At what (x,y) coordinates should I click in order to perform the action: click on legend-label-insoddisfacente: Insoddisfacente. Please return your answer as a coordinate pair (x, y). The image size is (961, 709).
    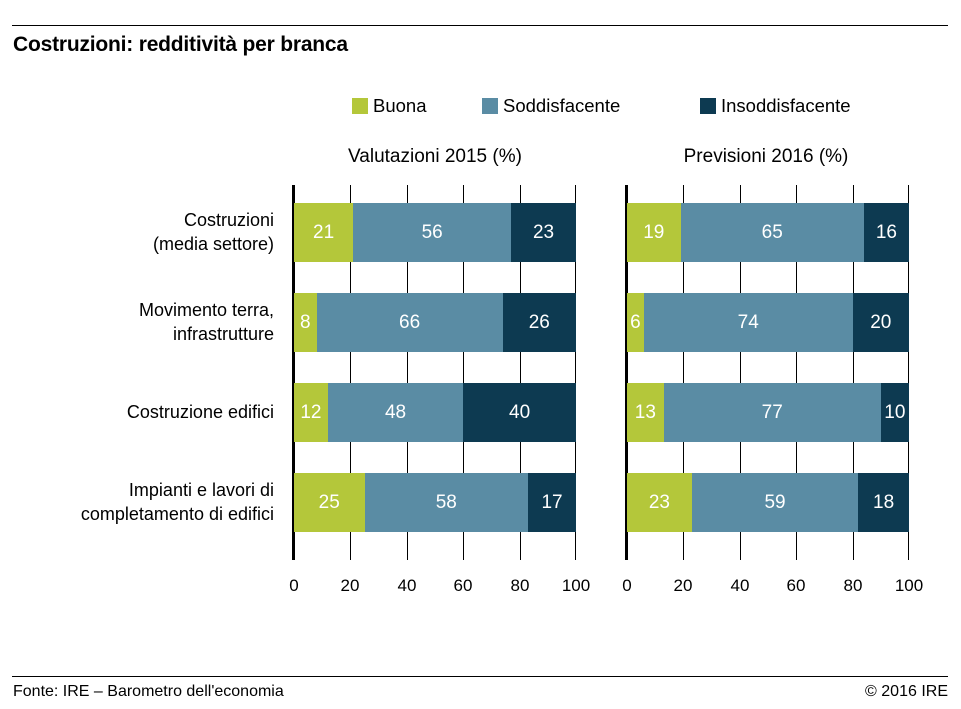
    Looking at the image, I should click on (786, 105).